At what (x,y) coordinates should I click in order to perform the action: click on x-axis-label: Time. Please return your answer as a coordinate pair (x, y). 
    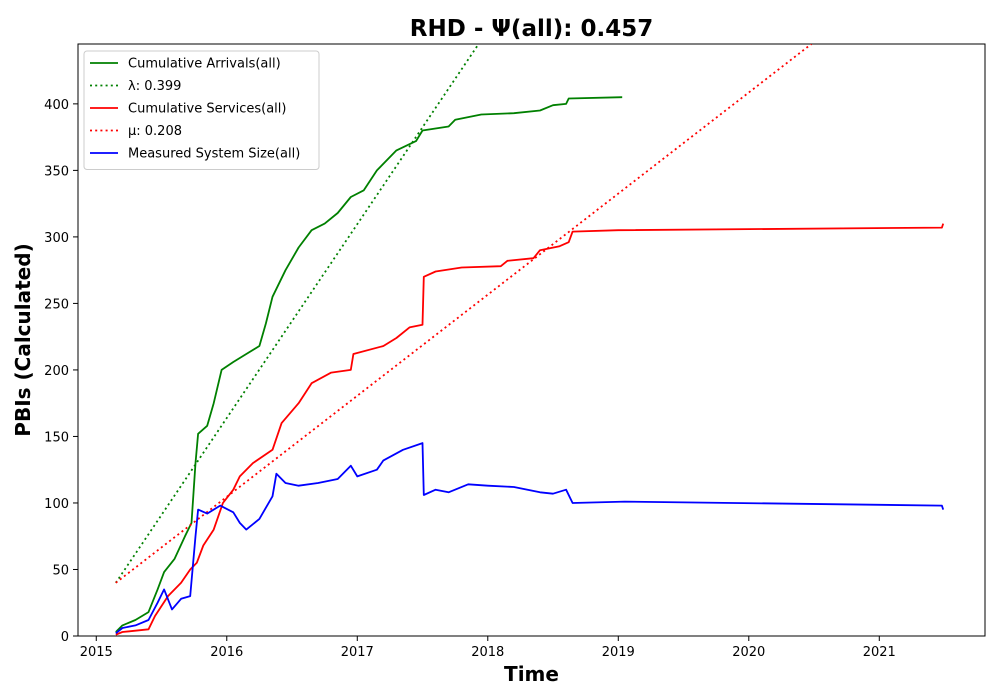
    Looking at the image, I should click on (531, 674).